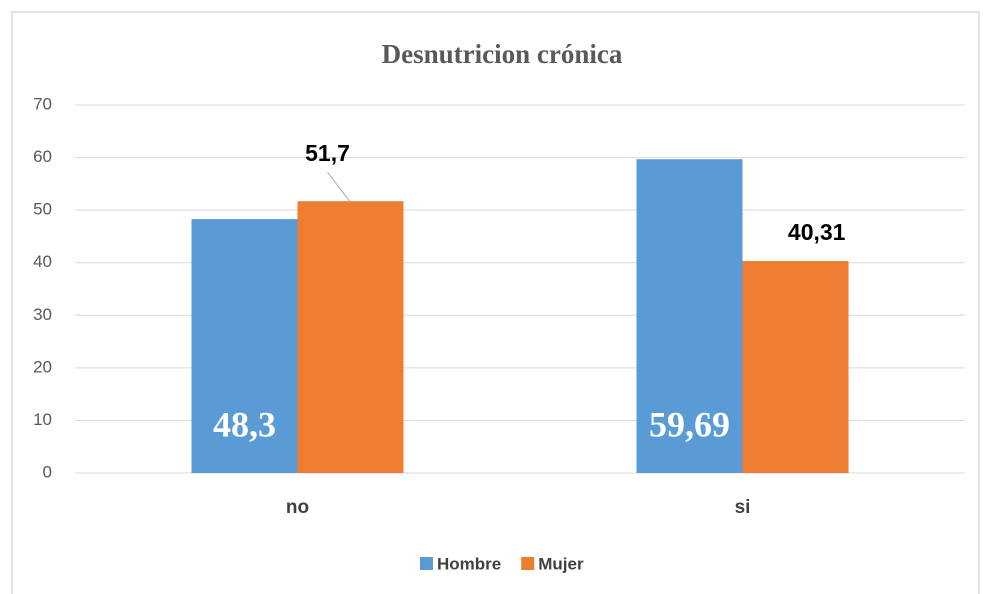 The image size is (983, 594). I want to click on data-label: 40,31, so click(817, 232).